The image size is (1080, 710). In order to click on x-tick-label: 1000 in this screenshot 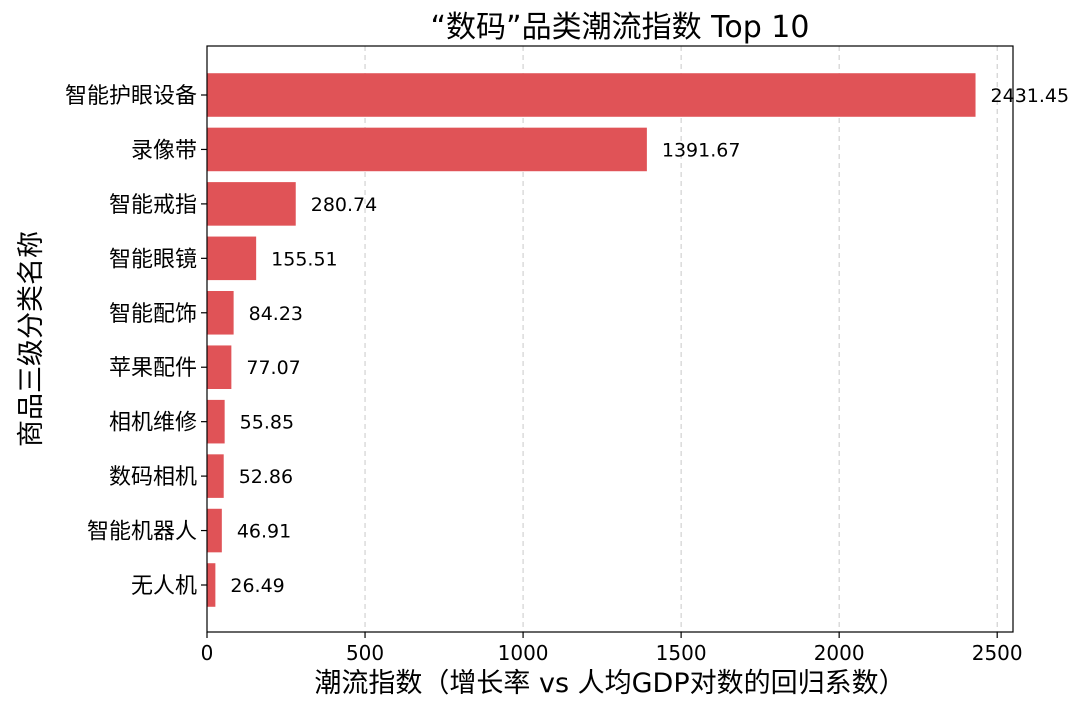, I will do `click(523, 653)`.